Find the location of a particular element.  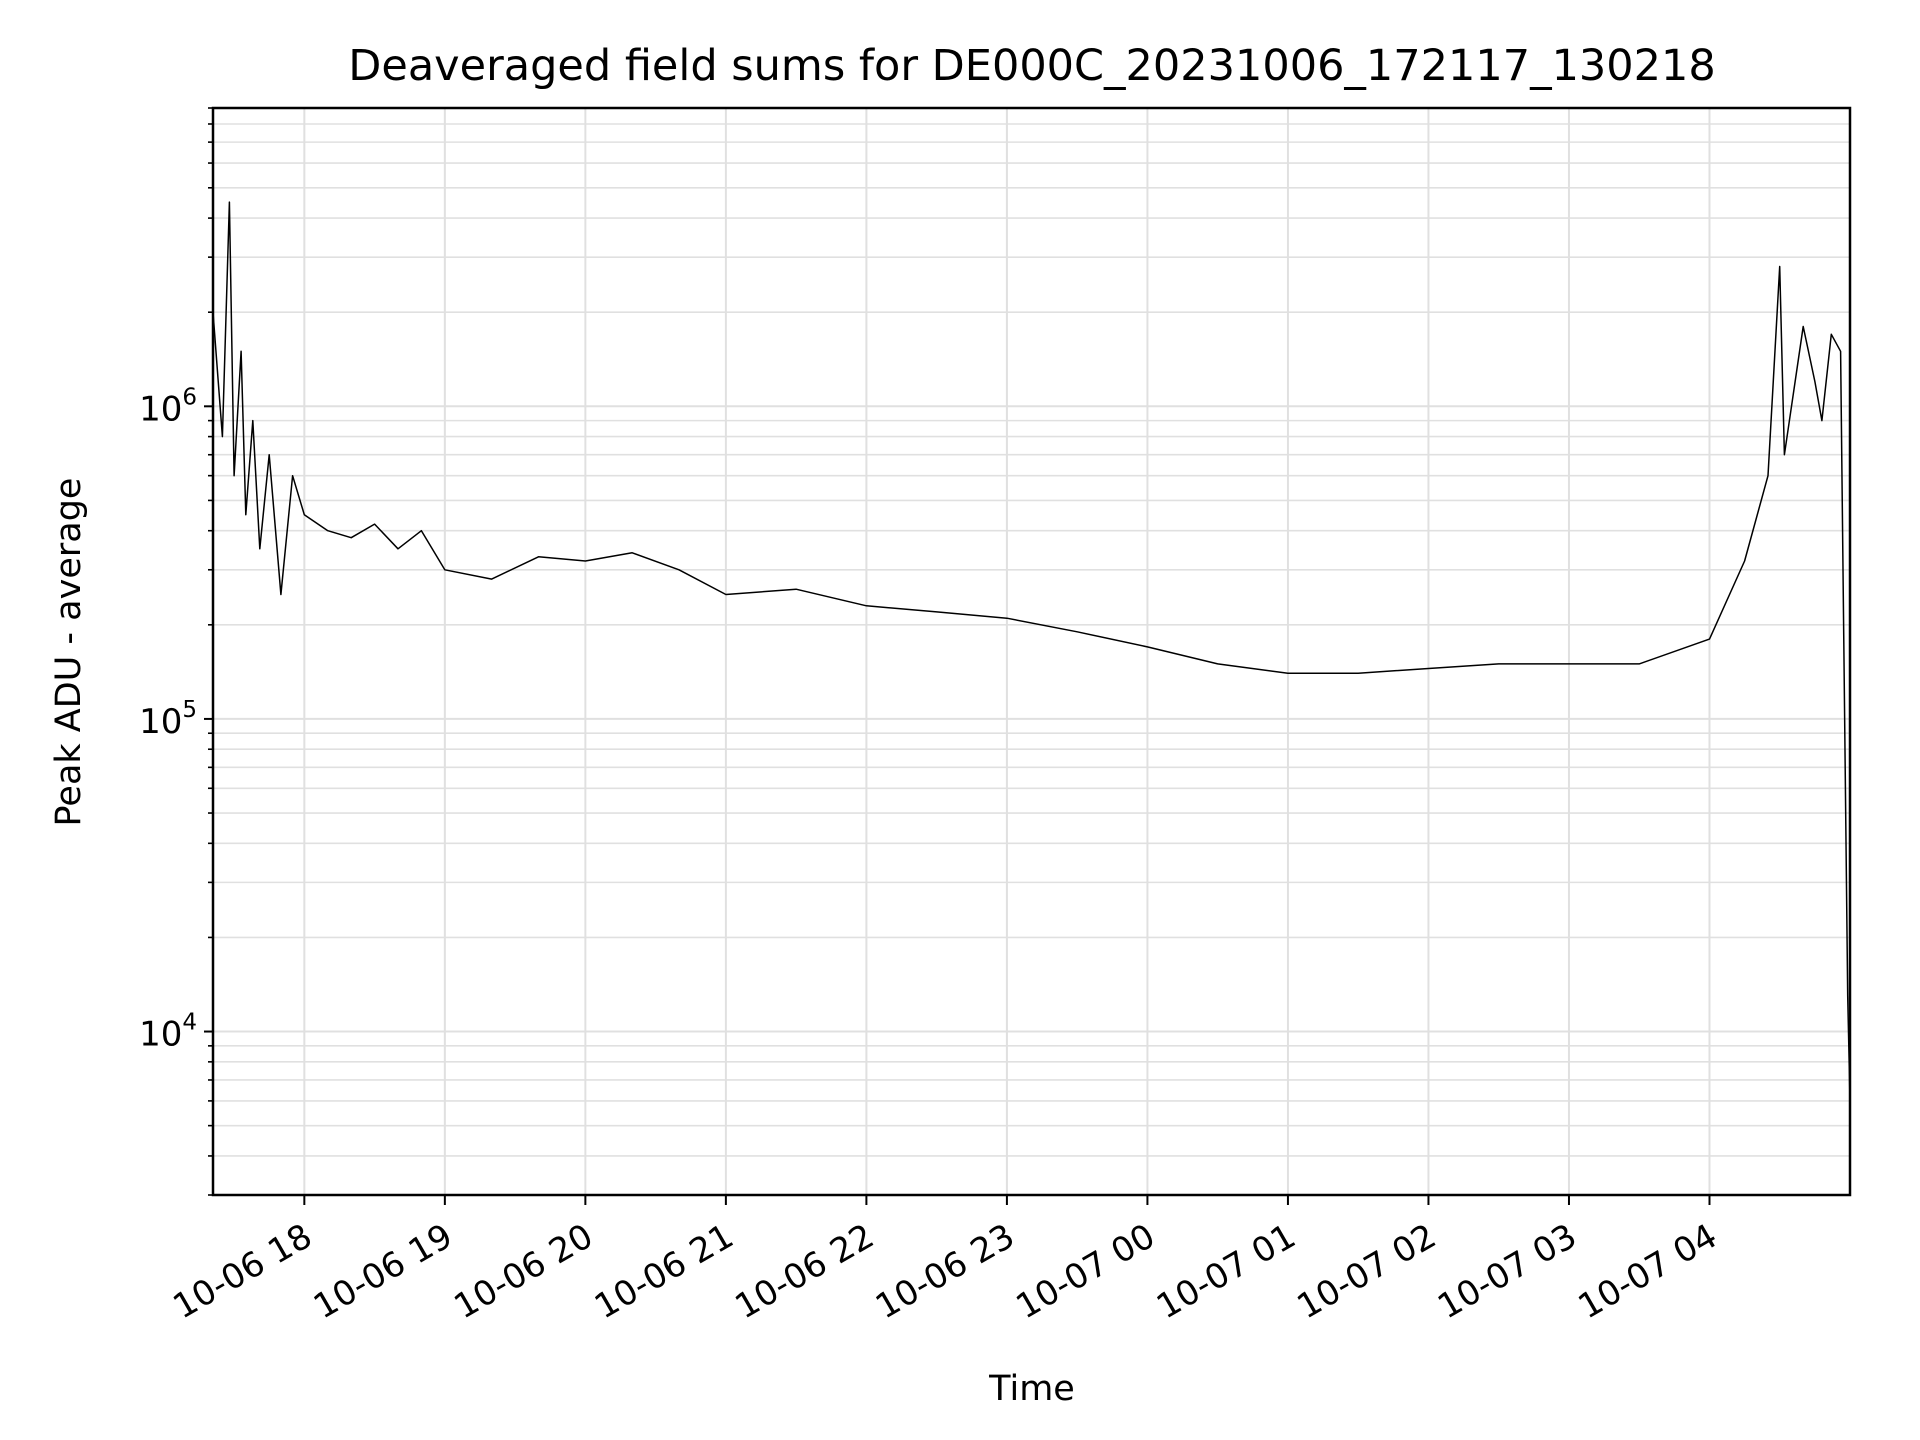

y-axis-label: Peak ADU - average is located at coordinates (69, 652).